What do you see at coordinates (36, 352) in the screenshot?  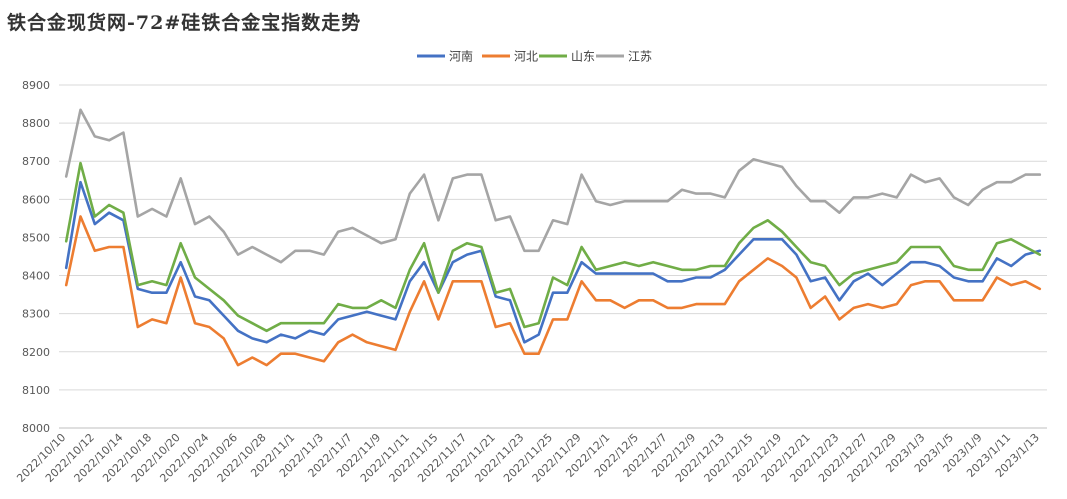 I see `y-tick-label: 8200` at bounding box center [36, 352].